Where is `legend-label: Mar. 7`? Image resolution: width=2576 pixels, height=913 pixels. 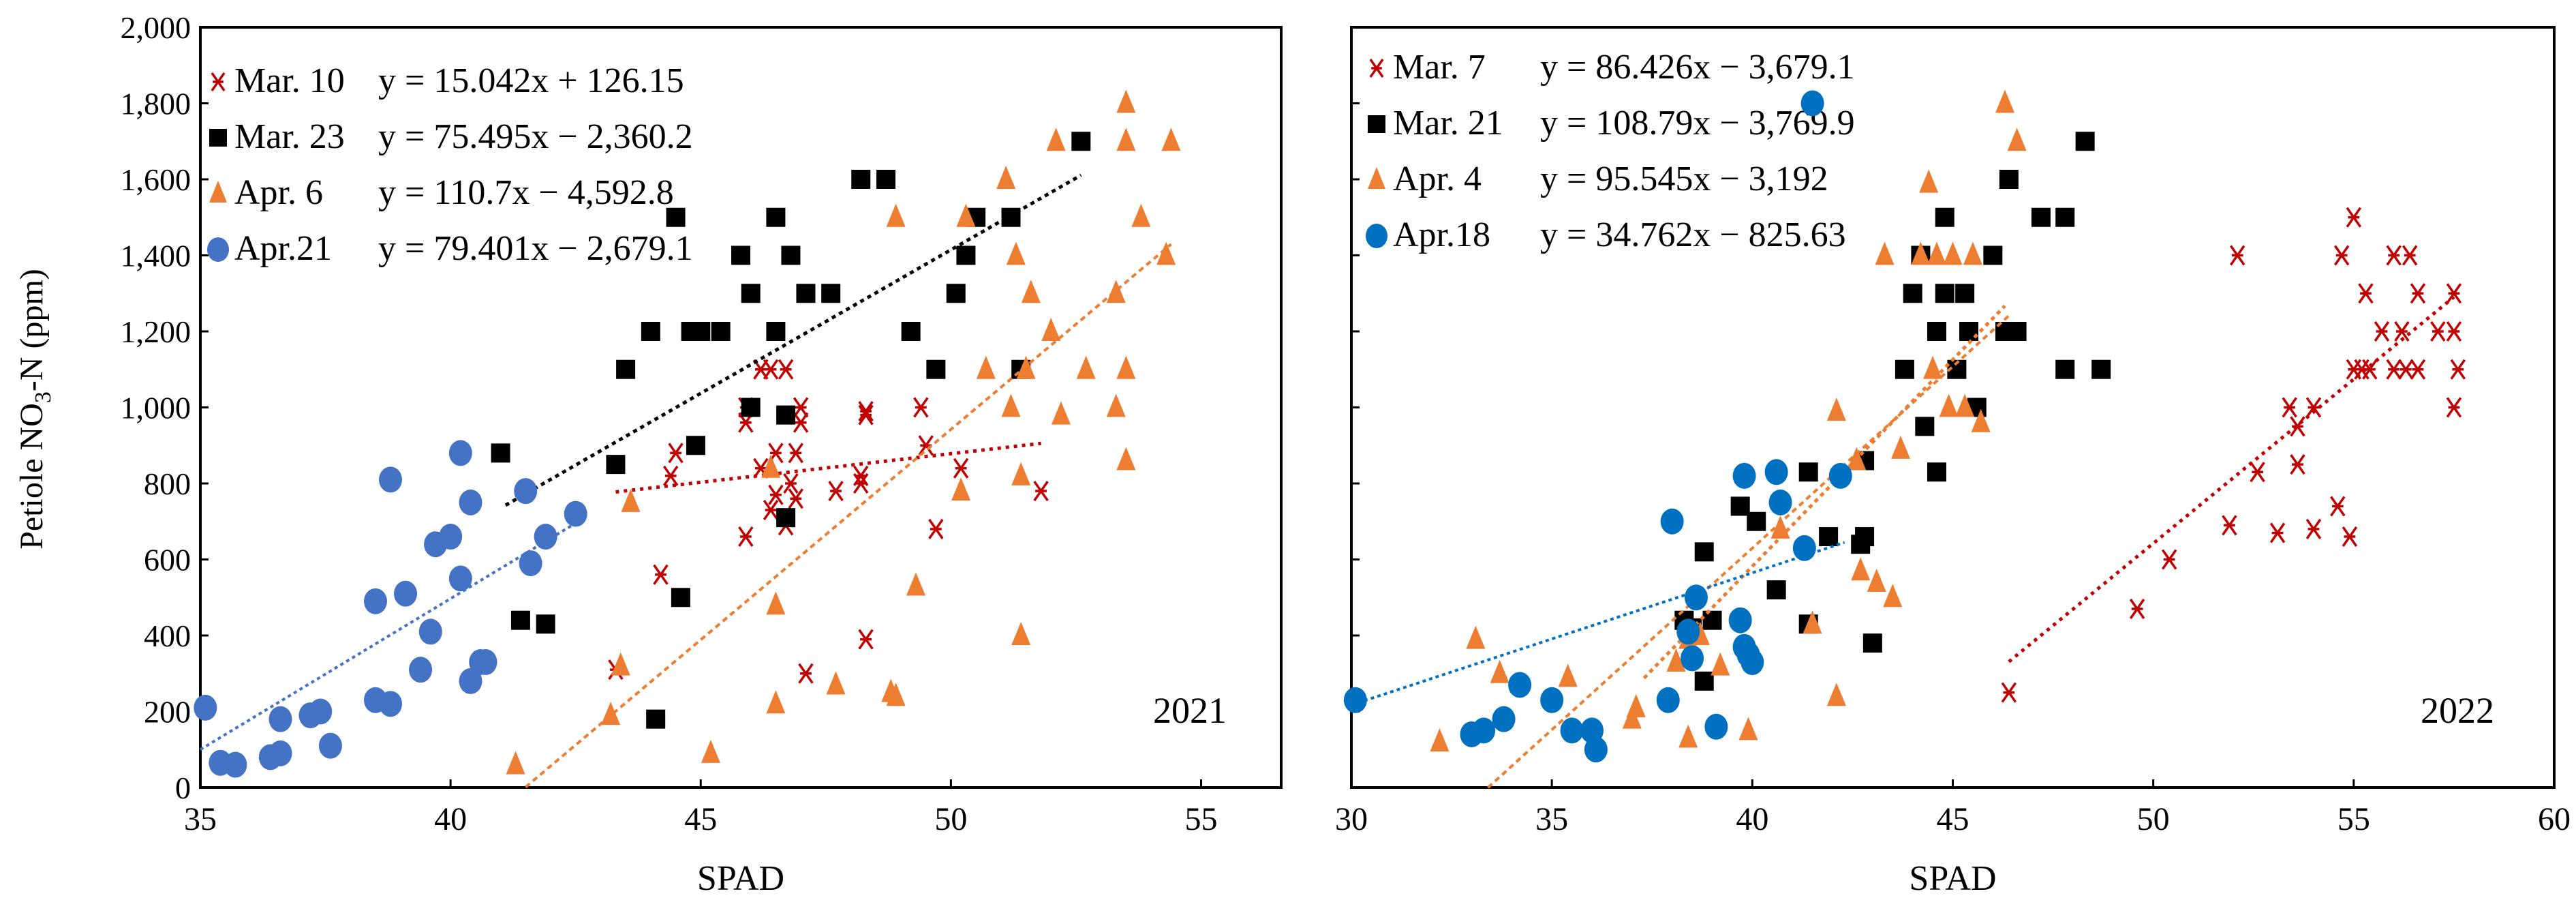 legend-label: Mar. 7 is located at coordinates (1440, 67).